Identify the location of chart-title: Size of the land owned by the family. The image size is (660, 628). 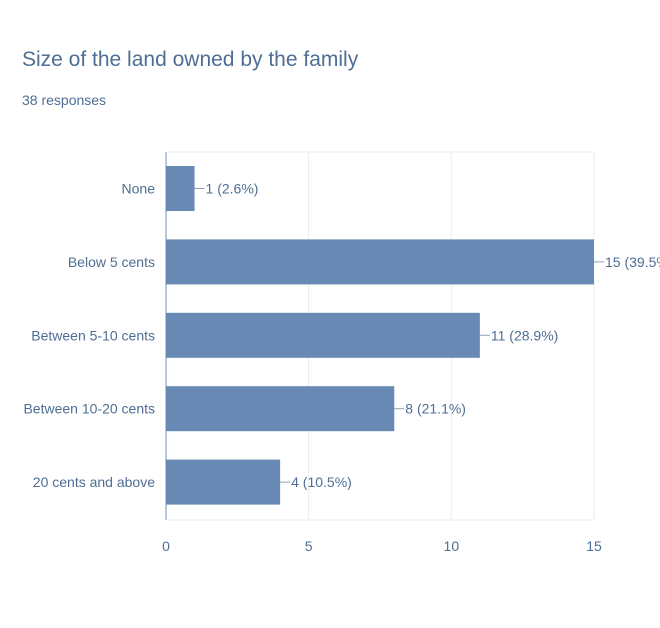
(190, 59).